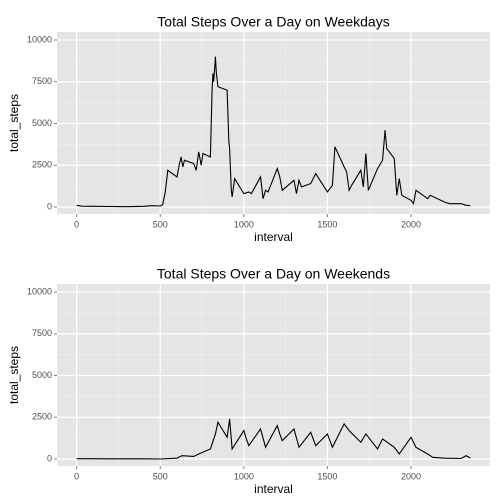  I want to click on chart-title: Total Steps Over a Day on Weekdays, so click(273, 22).